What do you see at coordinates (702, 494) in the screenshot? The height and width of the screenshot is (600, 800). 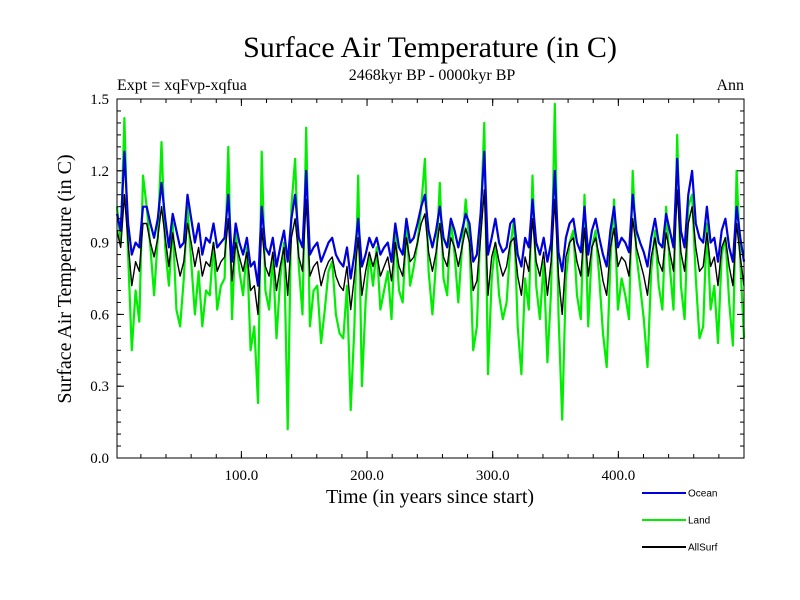 I see `legend-label-ocean: Ocean` at bounding box center [702, 494].